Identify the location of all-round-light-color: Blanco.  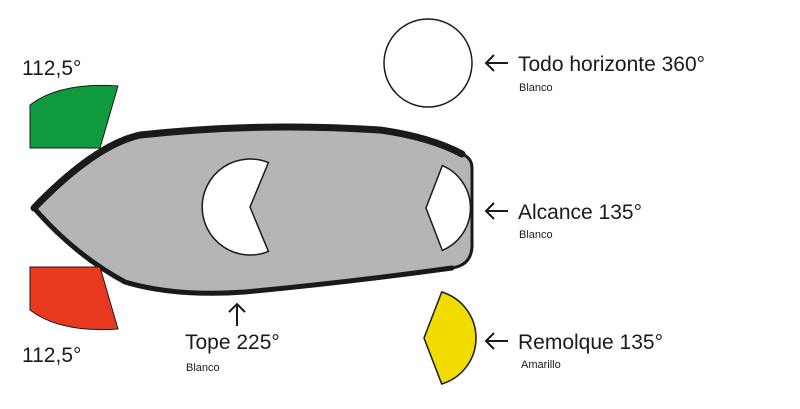
(536, 88).